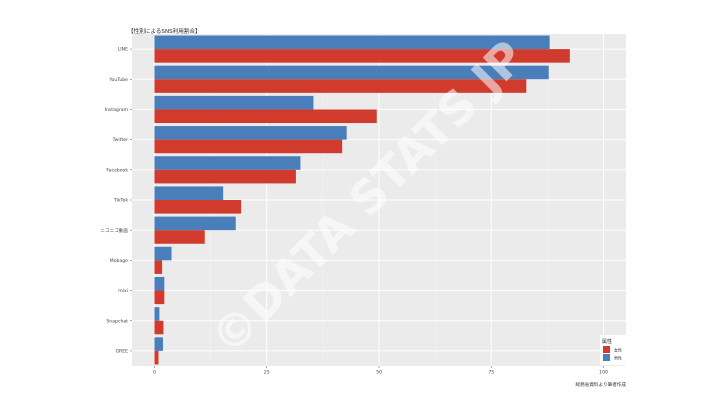 This screenshot has width=720, height=405. What do you see at coordinates (114, 230) in the screenshot?
I see `y-tick-label: ニコニコ動画` at bounding box center [114, 230].